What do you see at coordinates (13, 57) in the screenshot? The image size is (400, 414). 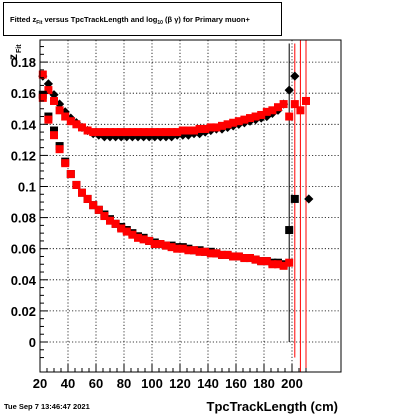 I see `y-axis-label-z: z` at bounding box center [13, 57].